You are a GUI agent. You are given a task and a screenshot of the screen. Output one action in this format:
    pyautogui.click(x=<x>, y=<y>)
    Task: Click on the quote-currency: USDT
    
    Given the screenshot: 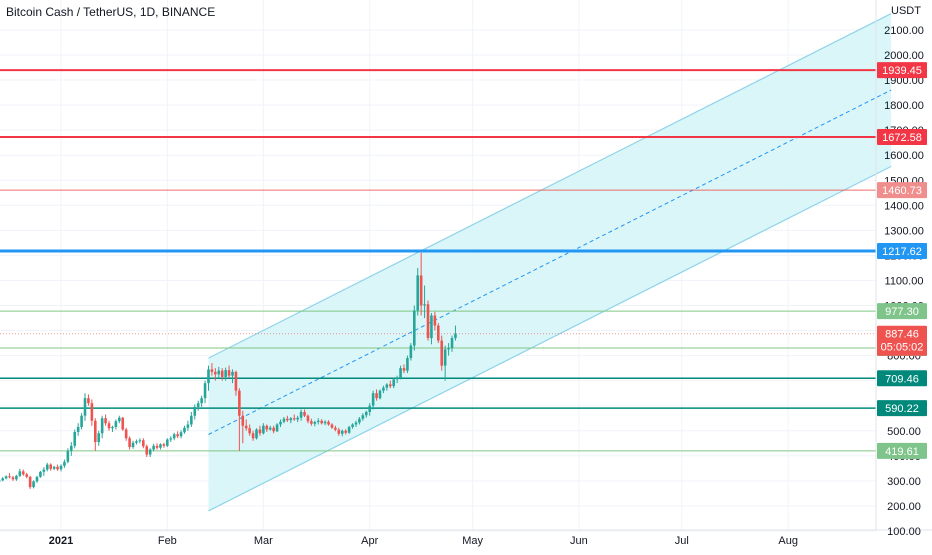 What is the action you would take?
    pyautogui.click(x=906, y=11)
    